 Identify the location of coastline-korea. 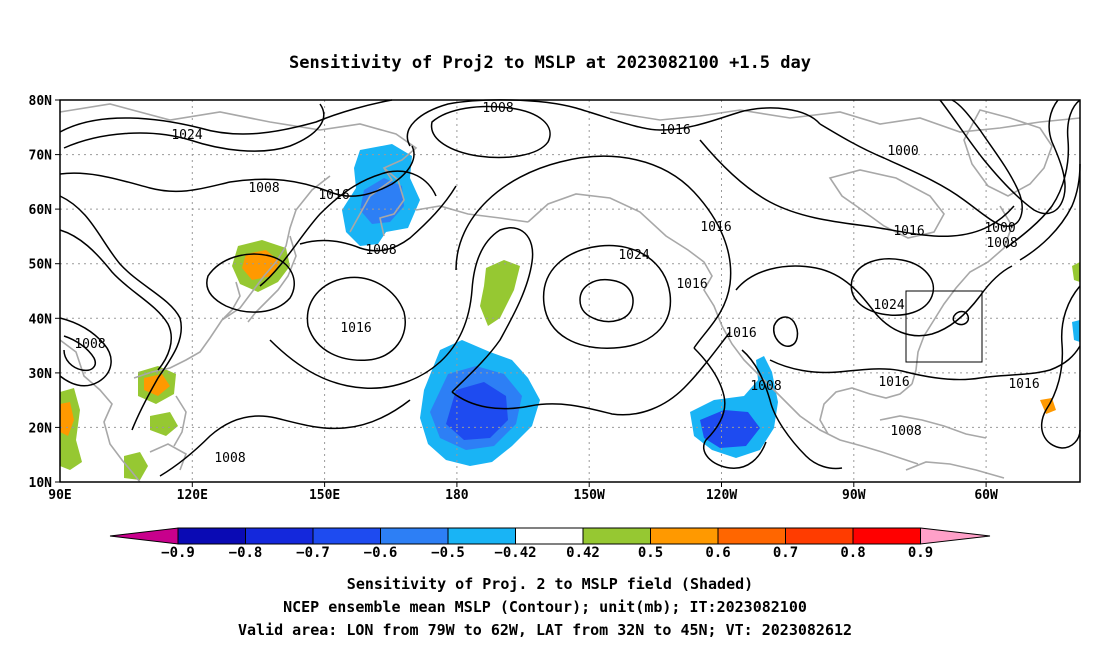
(232, 300).